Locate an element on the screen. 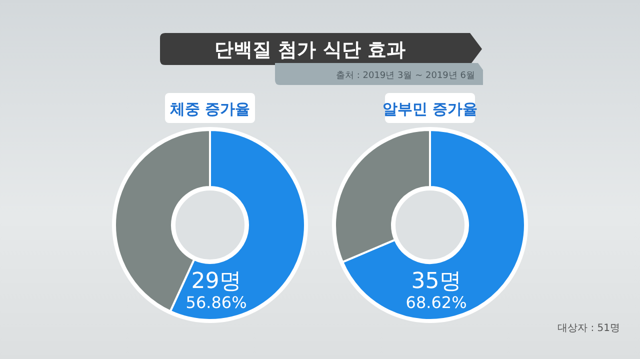 Image resolution: width=640 pixels, height=359 pixels. chart-title: 알부민 증가율 is located at coordinates (430, 109).